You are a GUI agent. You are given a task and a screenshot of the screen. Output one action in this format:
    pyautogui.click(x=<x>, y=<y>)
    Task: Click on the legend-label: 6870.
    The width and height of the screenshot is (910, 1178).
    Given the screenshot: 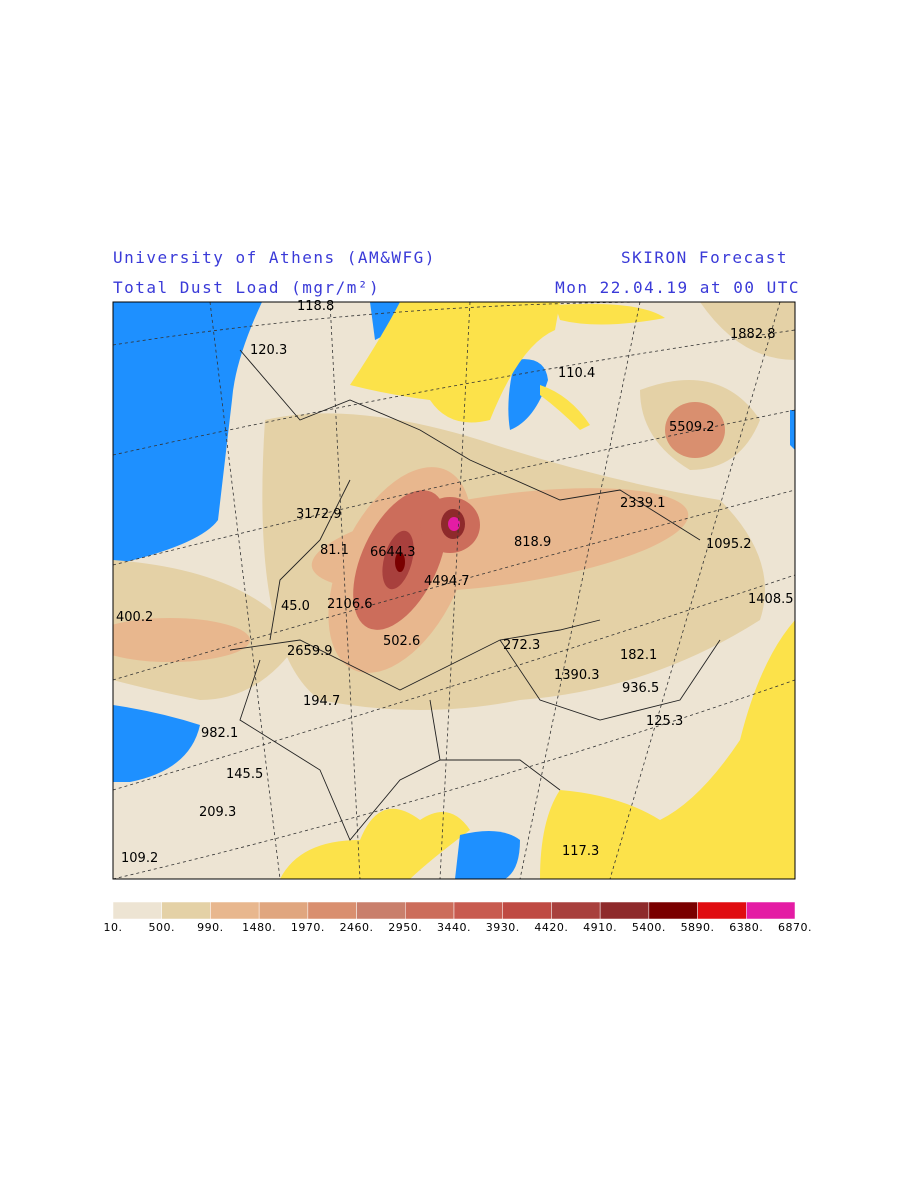 What is the action you would take?
    pyautogui.click(x=795, y=927)
    